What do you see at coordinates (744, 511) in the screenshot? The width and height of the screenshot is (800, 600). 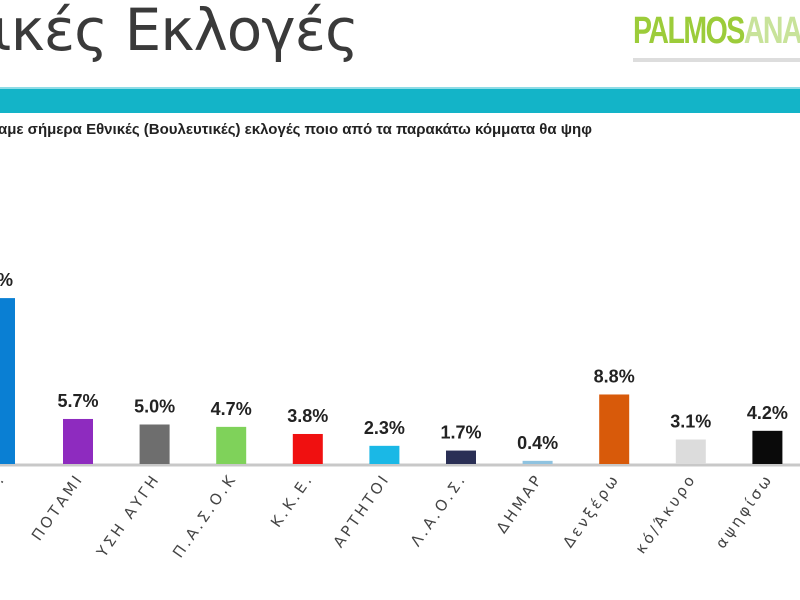 I see `category-label: αψηφίσω` at bounding box center [744, 511].